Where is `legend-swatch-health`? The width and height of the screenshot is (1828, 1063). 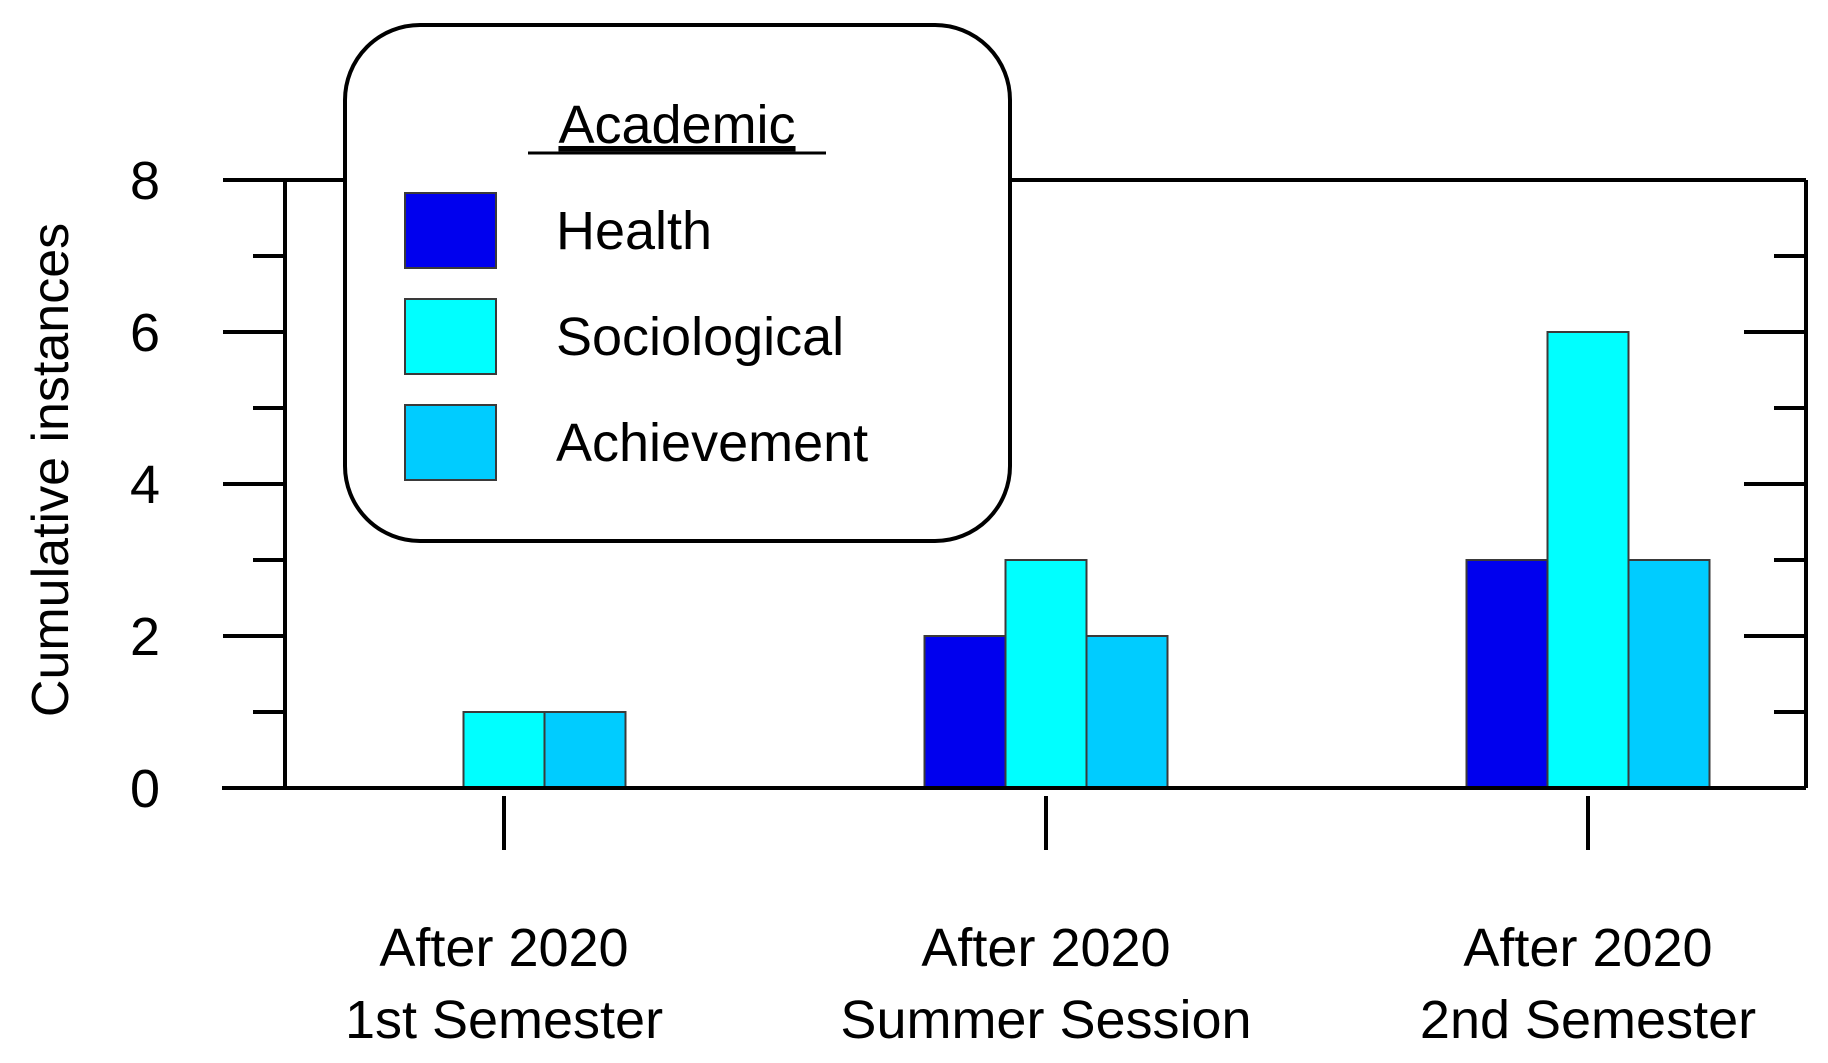 legend-swatch-health is located at coordinates (450, 230).